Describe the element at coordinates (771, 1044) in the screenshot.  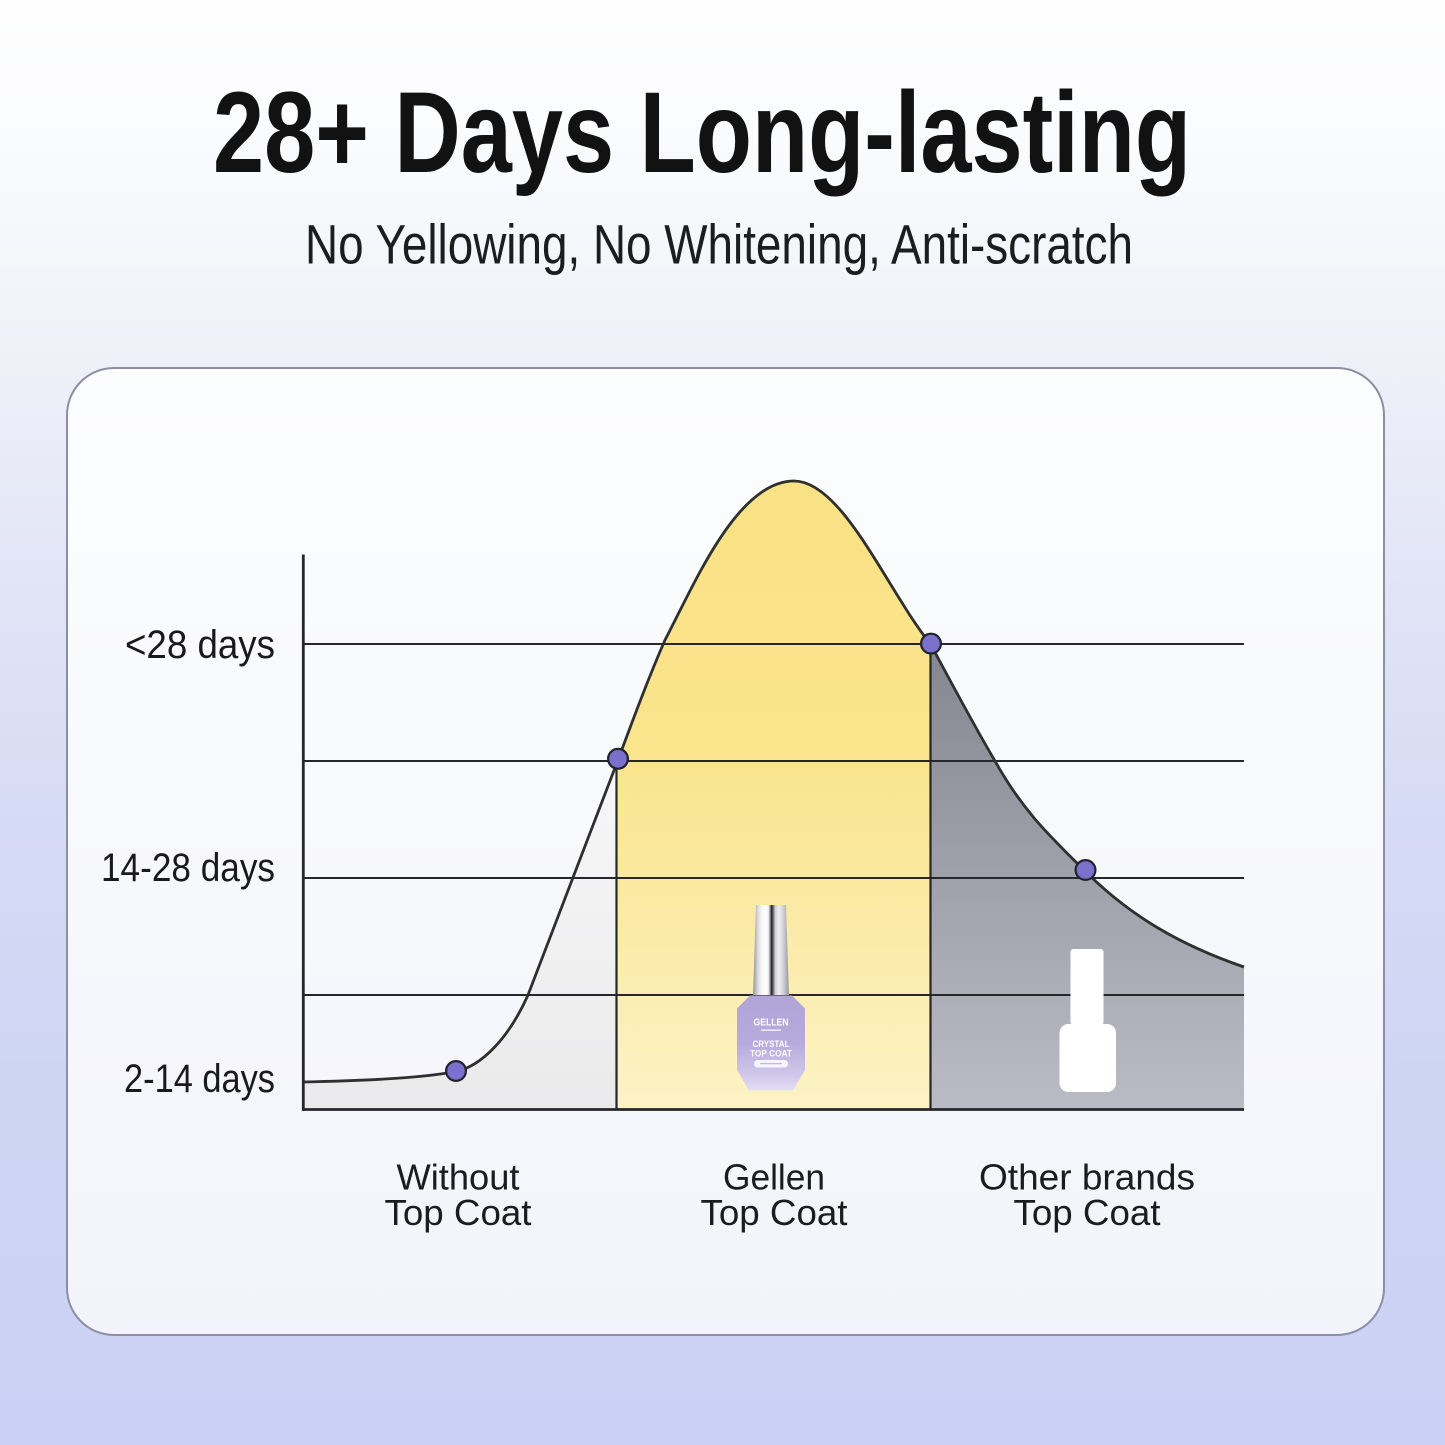
I see `svg-text: CRYSTAL` at that location.